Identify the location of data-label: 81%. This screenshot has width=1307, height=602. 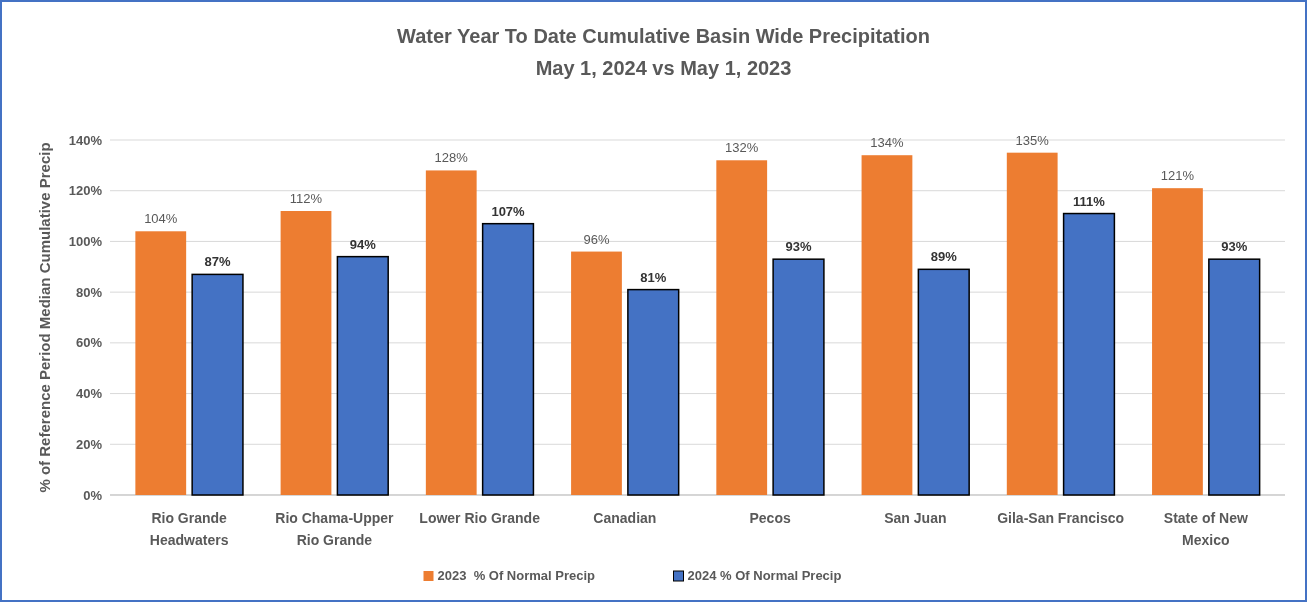
(653, 277).